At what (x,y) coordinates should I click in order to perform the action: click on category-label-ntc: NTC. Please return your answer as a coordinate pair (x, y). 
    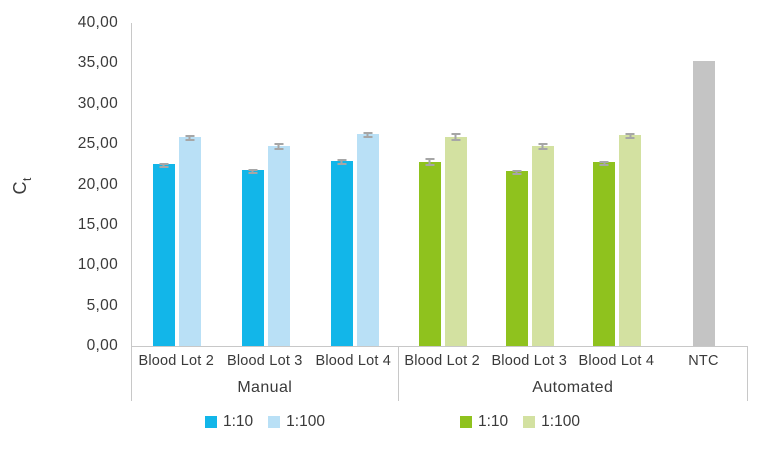
    Looking at the image, I should click on (703, 360).